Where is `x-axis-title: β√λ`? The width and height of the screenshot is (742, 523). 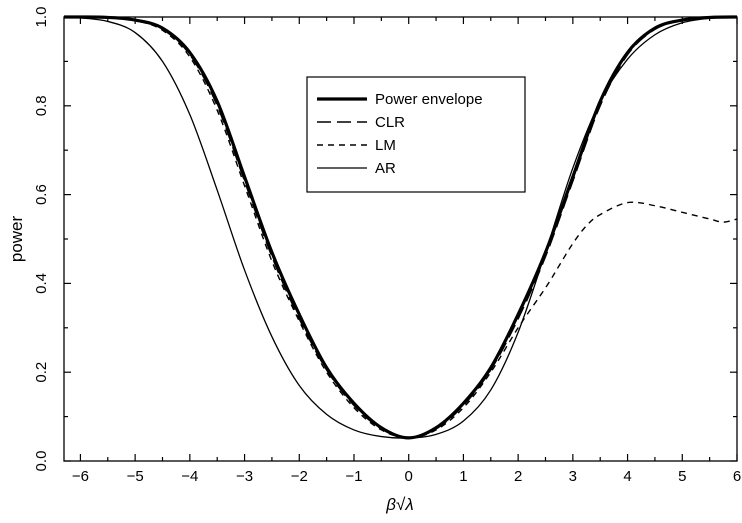
x-axis-title: β√λ is located at coordinates (399, 504).